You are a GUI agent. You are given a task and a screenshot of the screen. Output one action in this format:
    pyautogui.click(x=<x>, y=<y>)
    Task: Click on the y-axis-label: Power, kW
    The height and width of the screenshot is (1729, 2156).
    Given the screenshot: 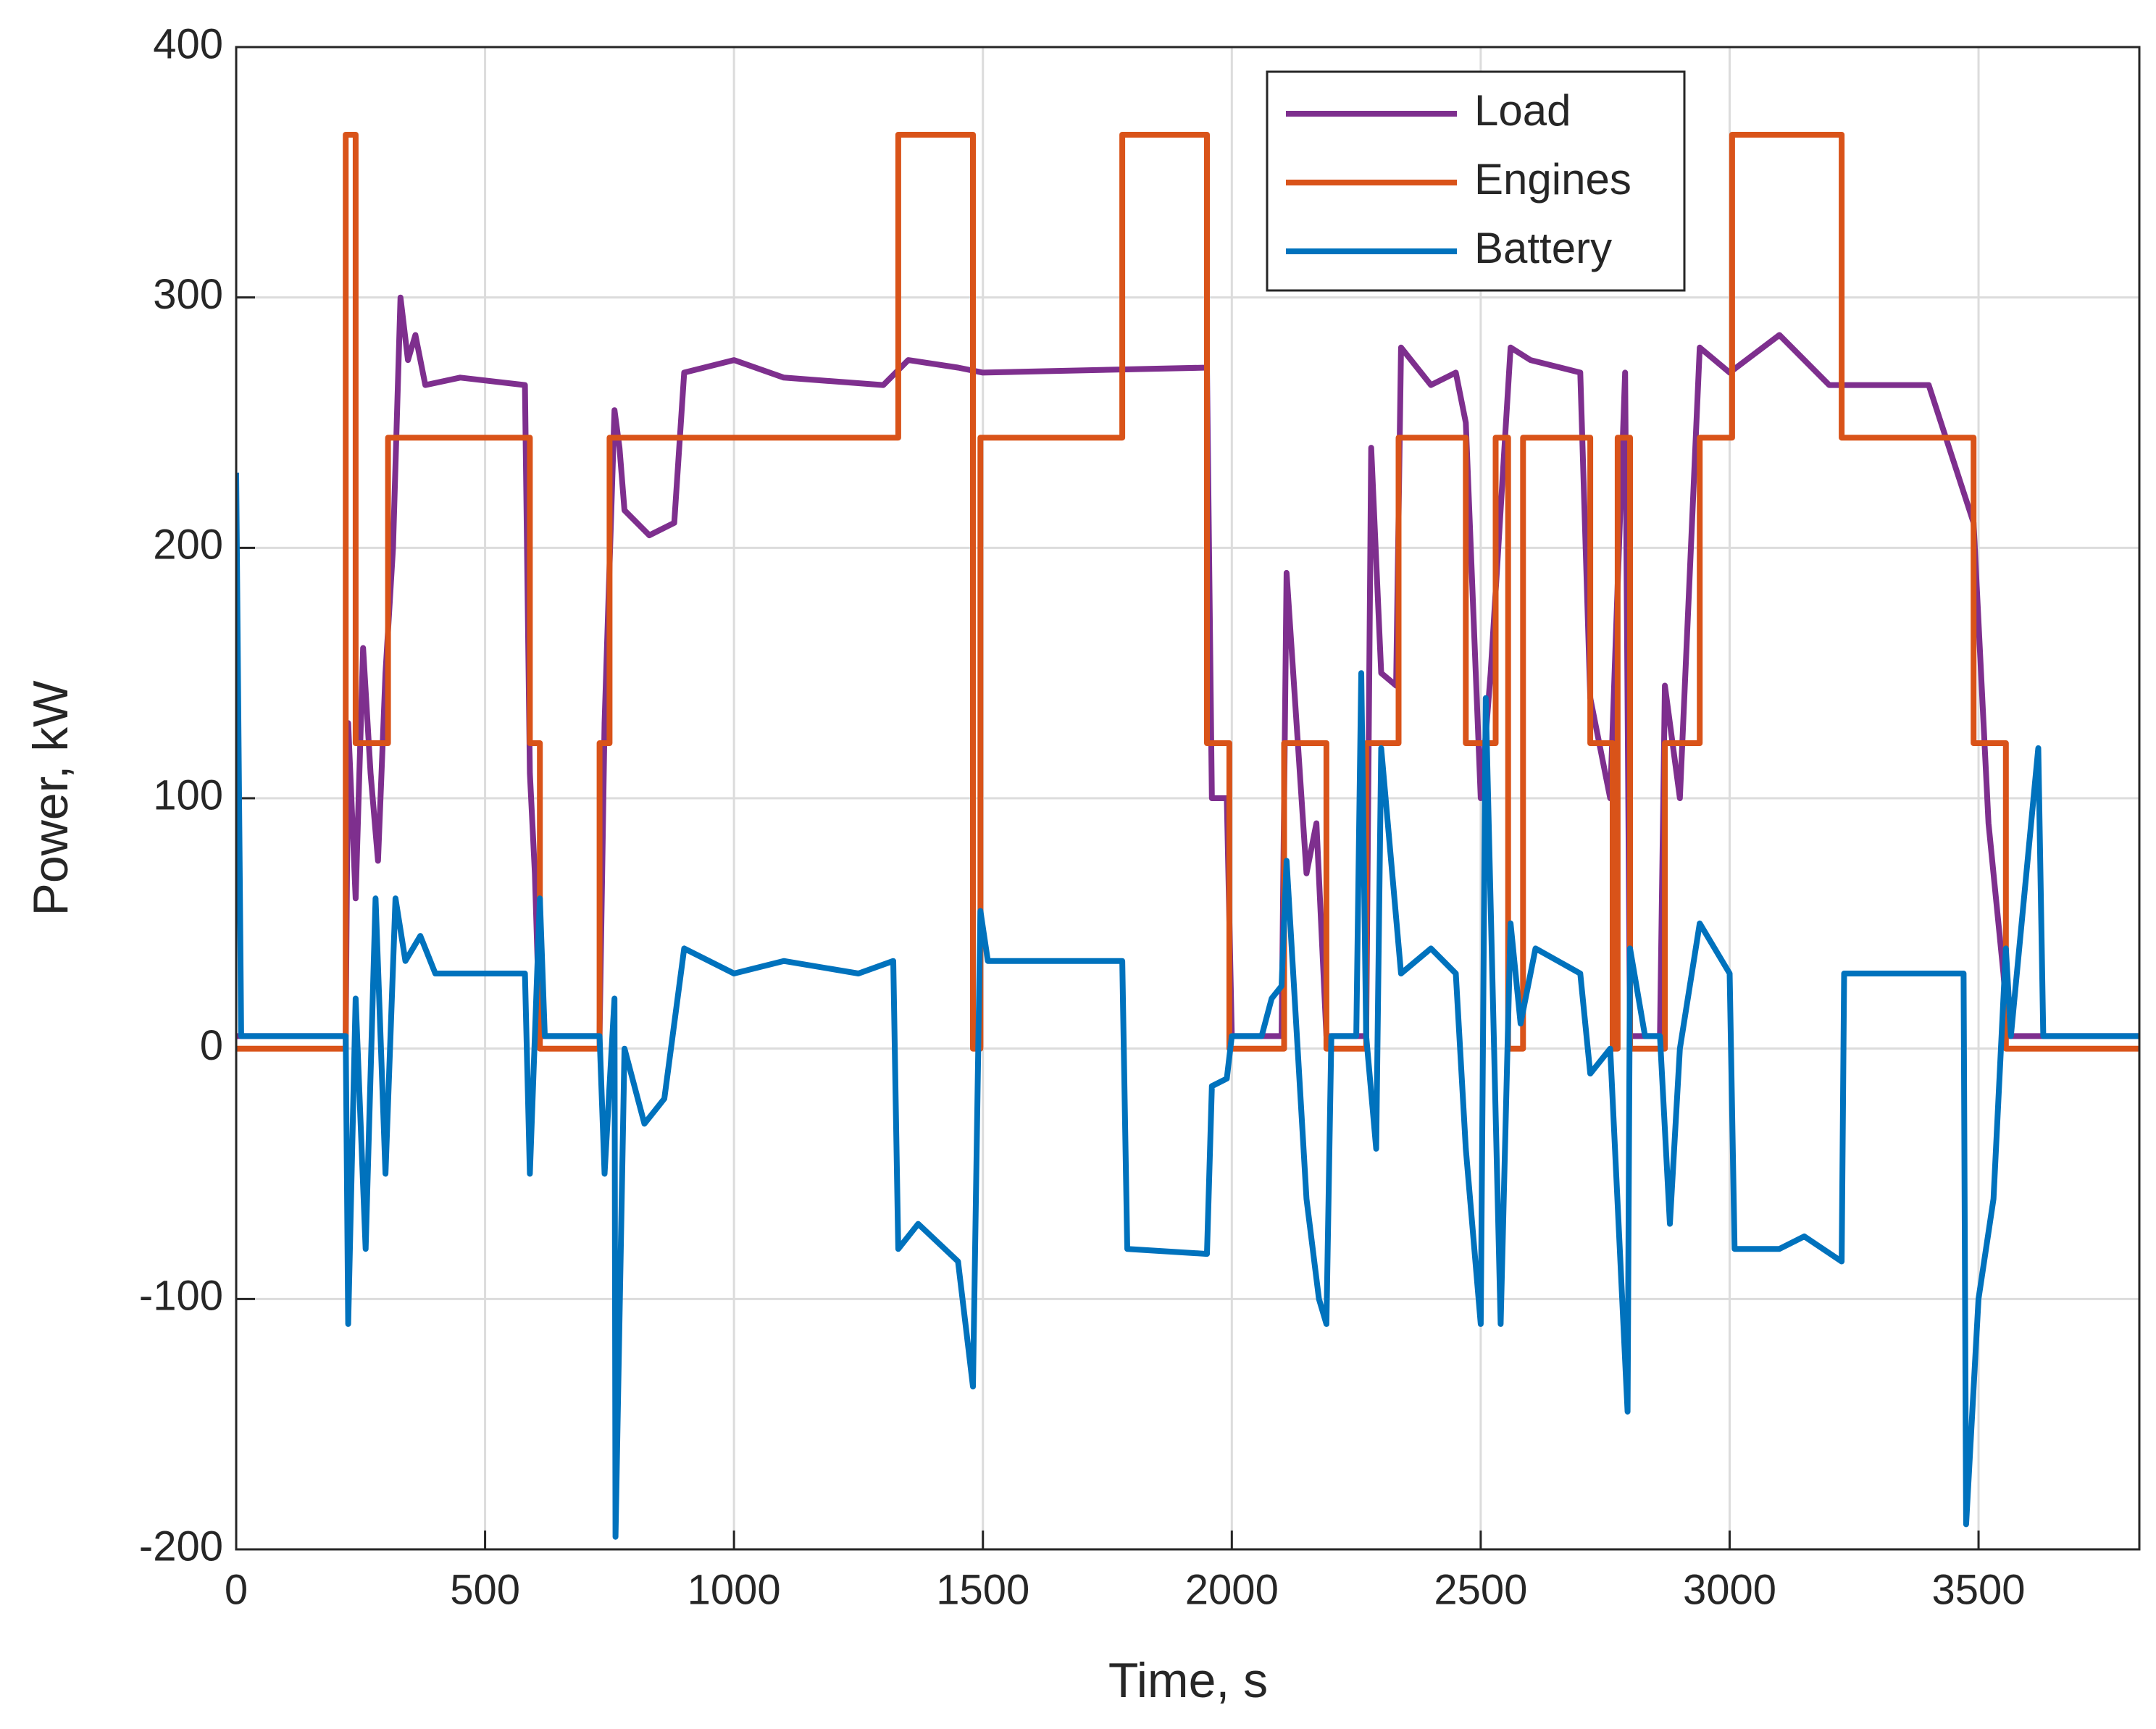 What is the action you would take?
    pyautogui.click(x=50, y=799)
    